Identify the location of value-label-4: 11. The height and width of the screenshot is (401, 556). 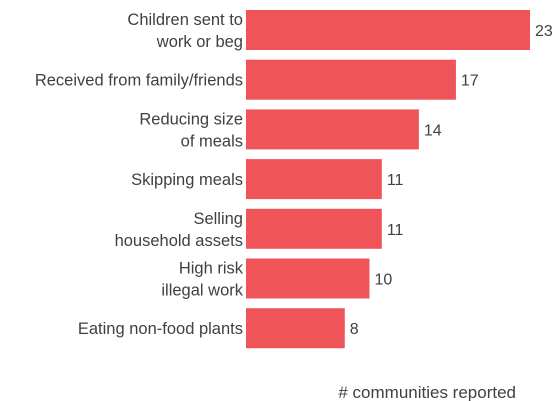
(395, 230).